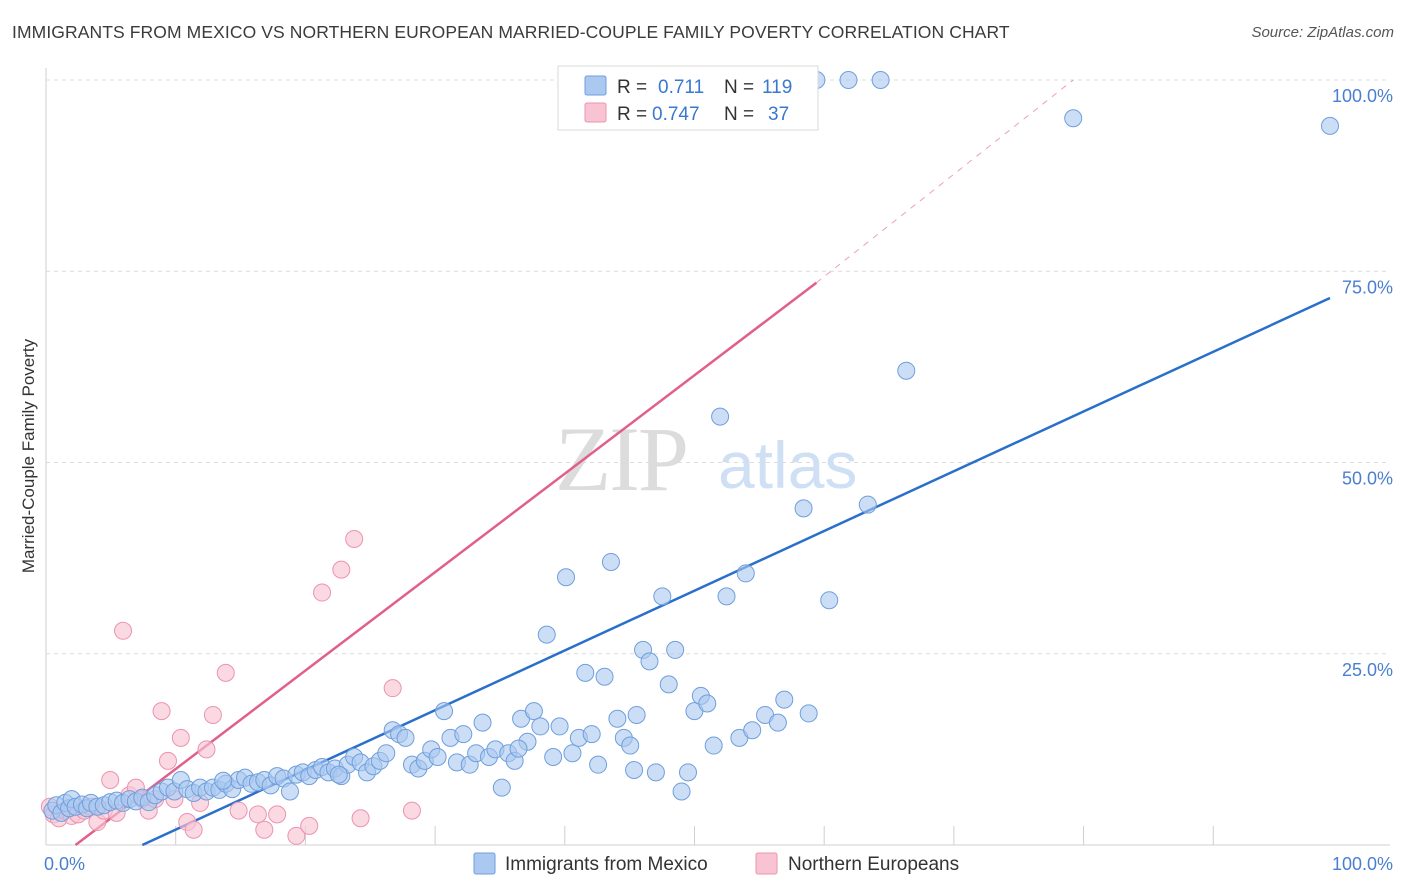  What do you see at coordinates (1367, 479) in the screenshot?
I see `y-tick-label: 50.0%` at bounding box center [1367, 479].